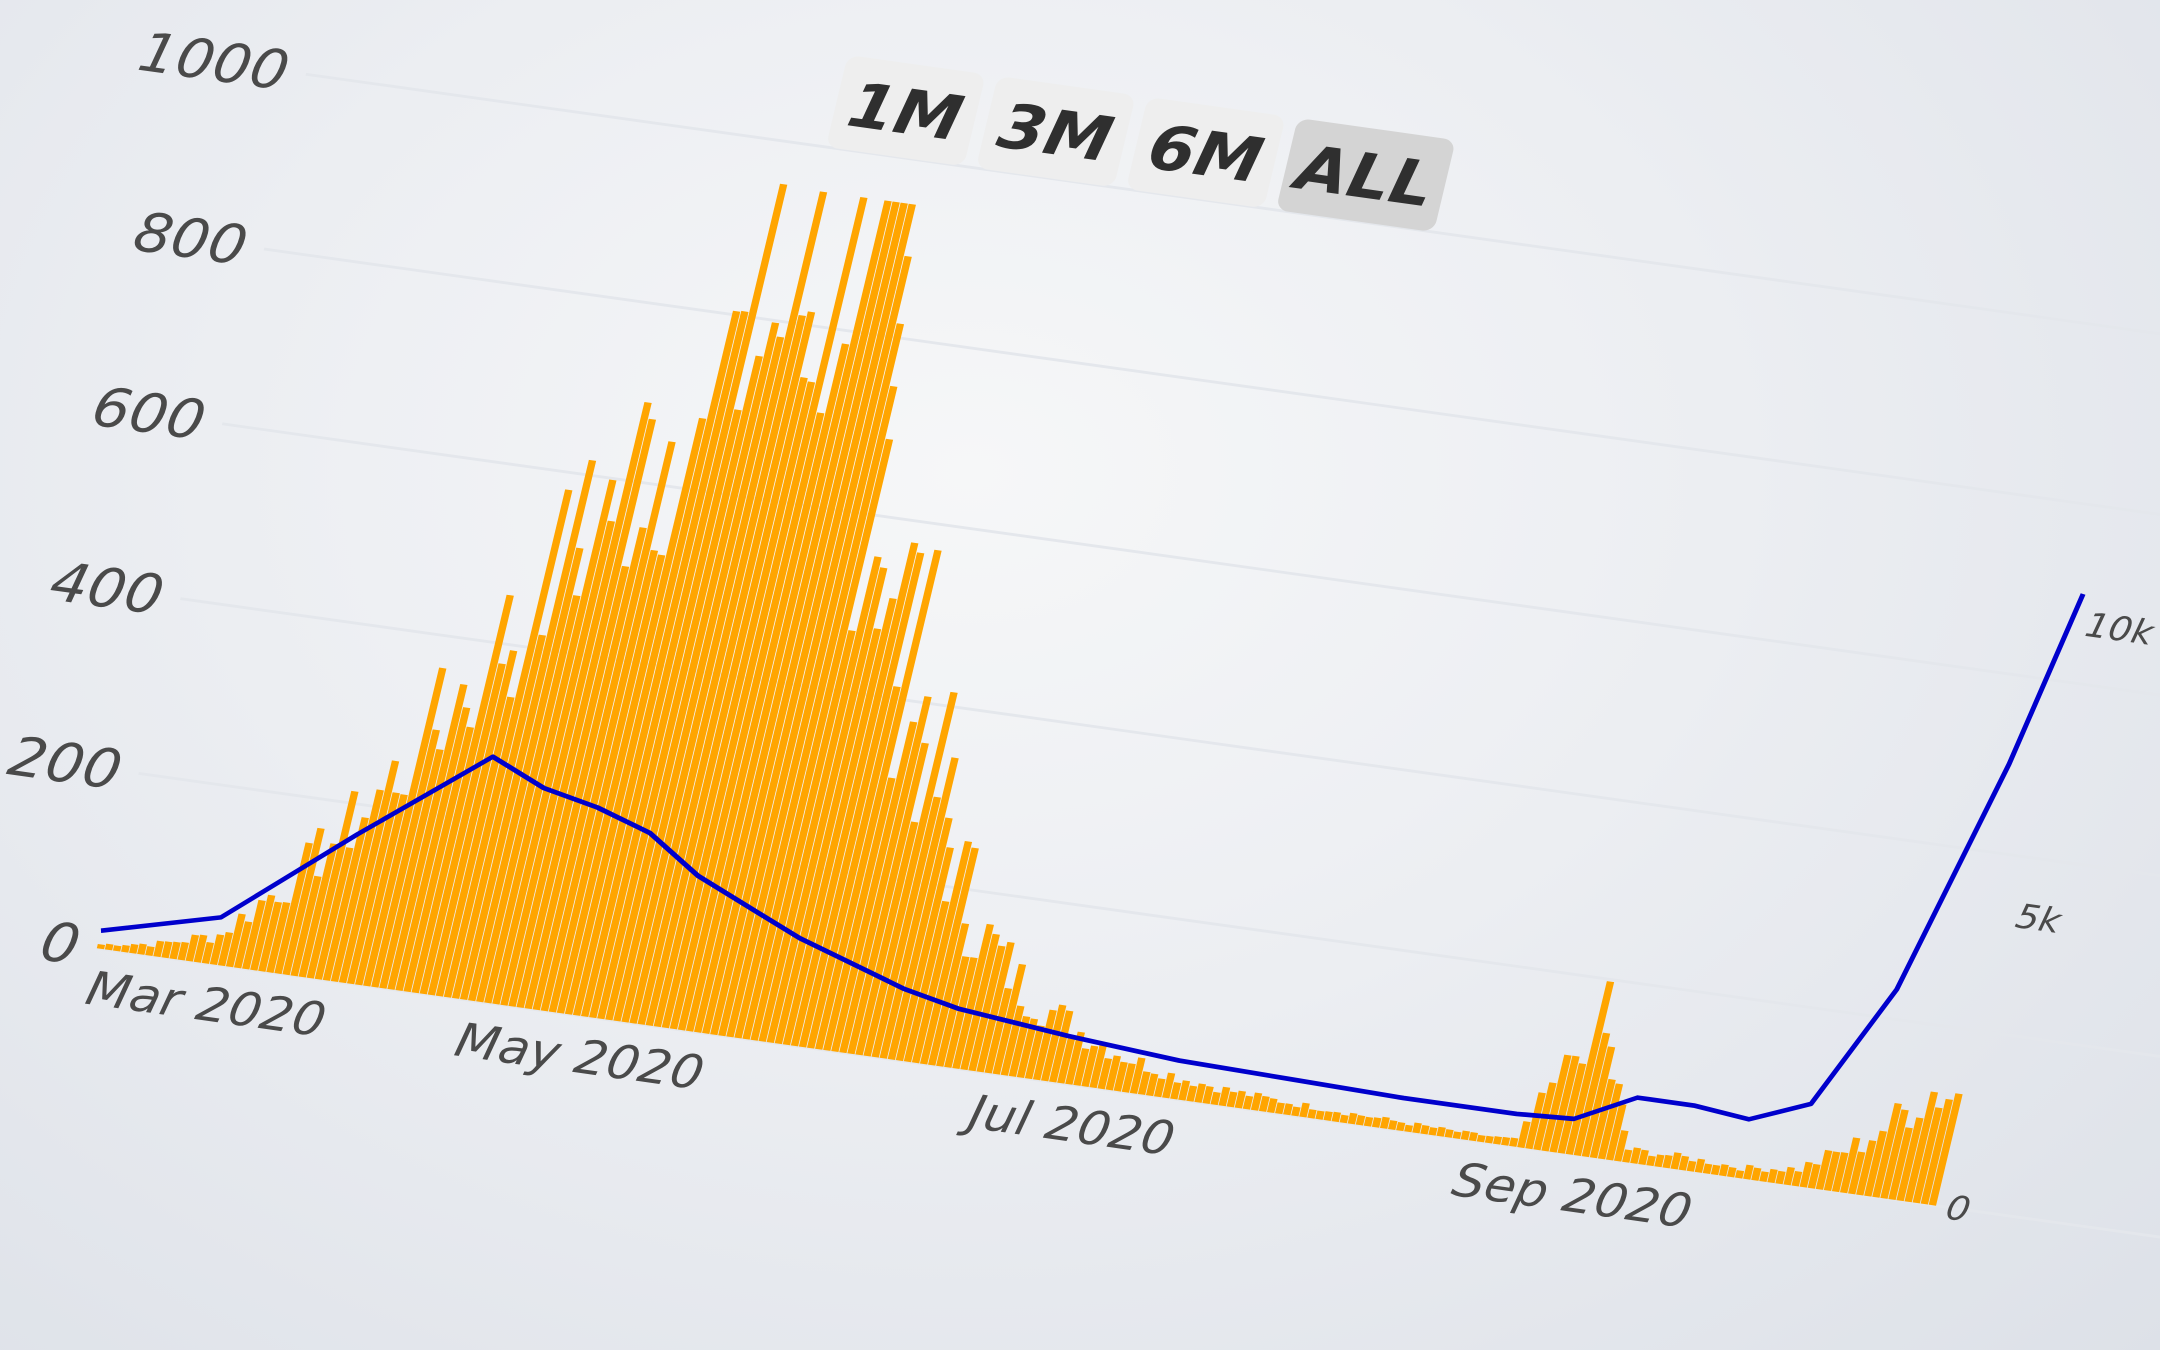 The height and width of the screenshot is (1350, 2160). What do you see at coordinates (149, 414) in the screenshot?
I see `y-tick-label: 600` at bounding box center [149, 414].